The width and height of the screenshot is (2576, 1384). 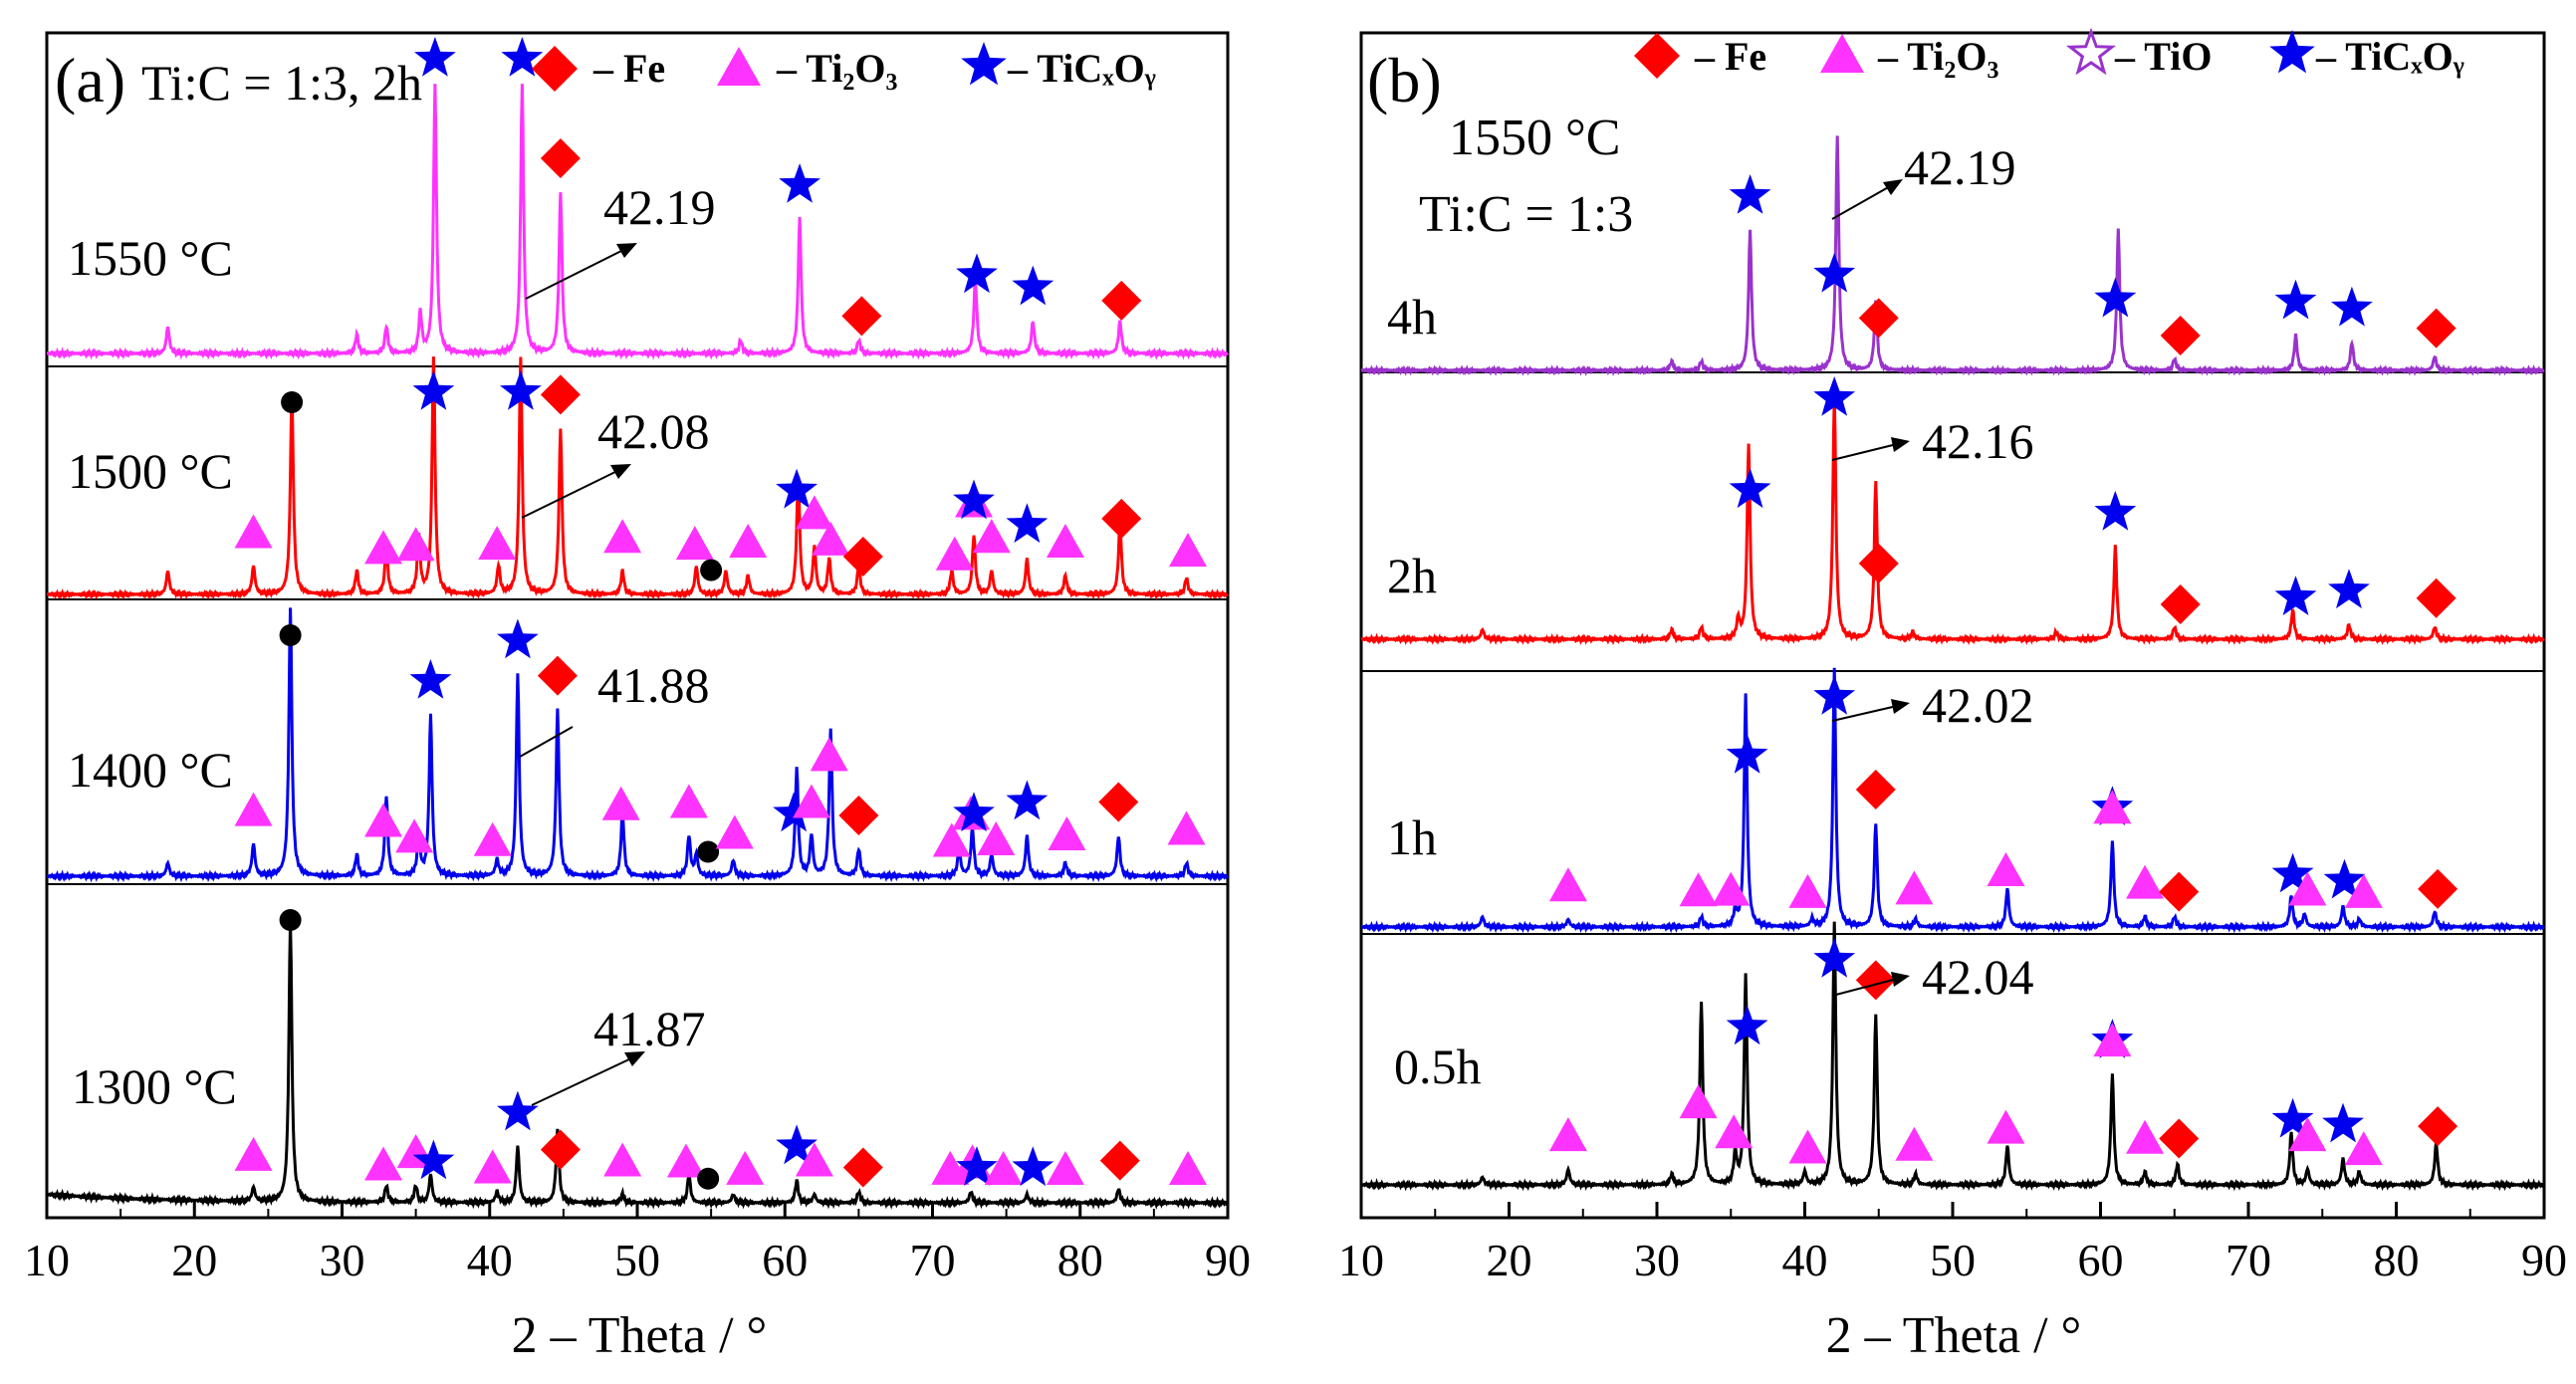 What do you see at coordinates (1509, 1260) in the screenshot?
I see `x-tick-label: 20` at bounding box center [1509, 1260].